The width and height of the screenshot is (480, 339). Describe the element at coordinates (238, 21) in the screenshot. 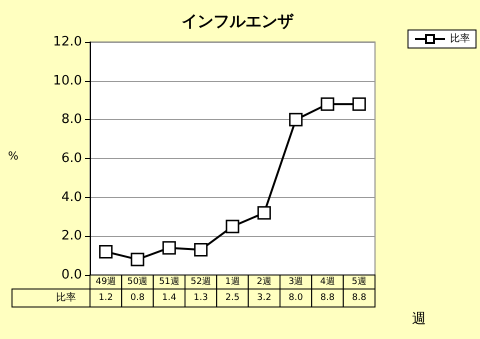

I see `chart-title: インフルエンザ` at that location.